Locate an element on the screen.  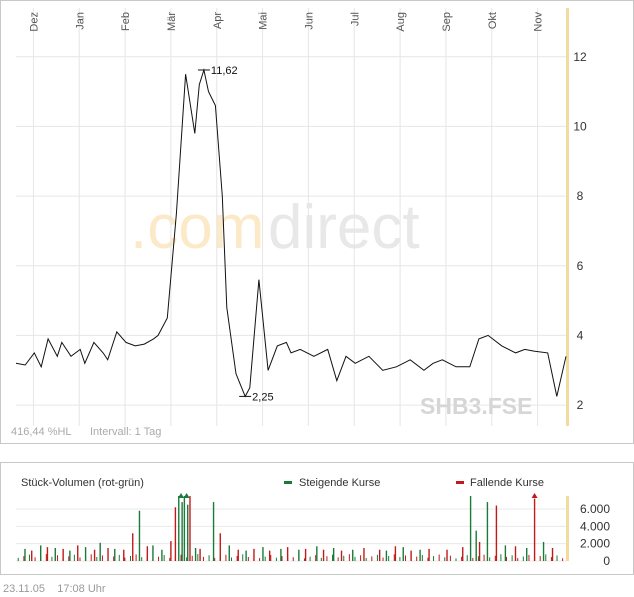
volume-axis-highlight is located at coordinates (567, 528).